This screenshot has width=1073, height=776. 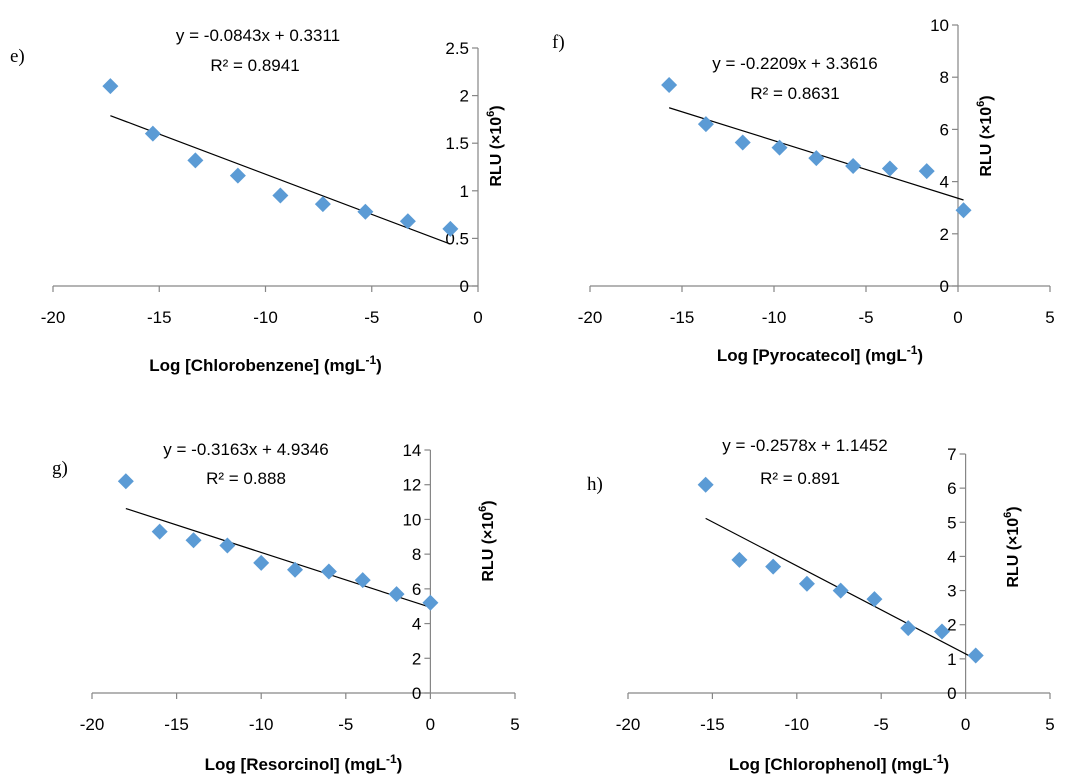 I want to click on trend-equation: y = -0.3163x + 4.9346, so click(x=245, y=449).